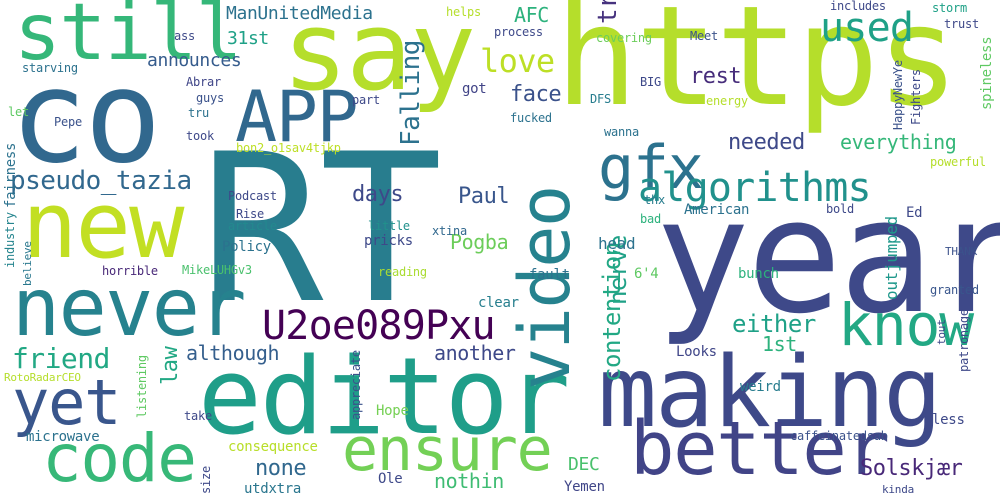 The height and width of the screenshot is (500, 1000). What do you see at coordinates (624, 38) in the screenshot?
I see `word-covering: covering` at bounding box center [624, 38].